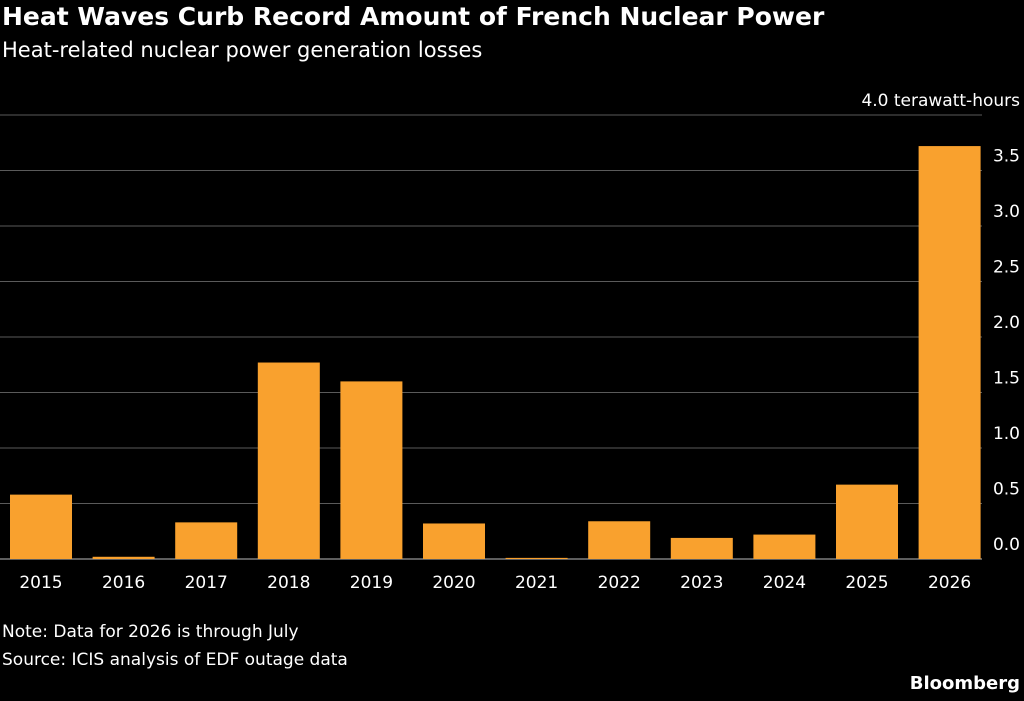  Describe the element at coordinates (150, 632) in the screenshot. I see `chart-note: Note: Data for 2026 is through July` at that location.